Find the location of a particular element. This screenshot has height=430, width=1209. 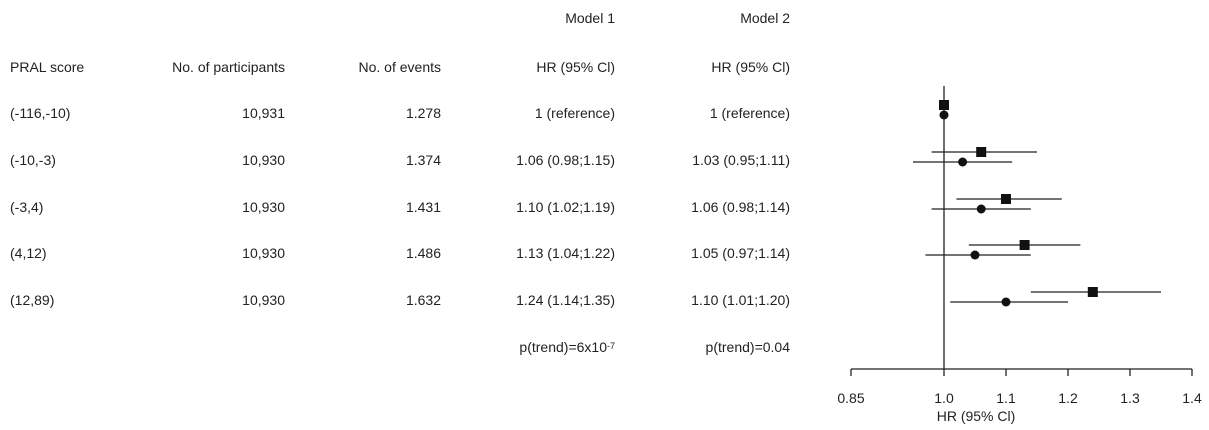

x-tick-label: 1.1 is located at coordinates (1006, 398).